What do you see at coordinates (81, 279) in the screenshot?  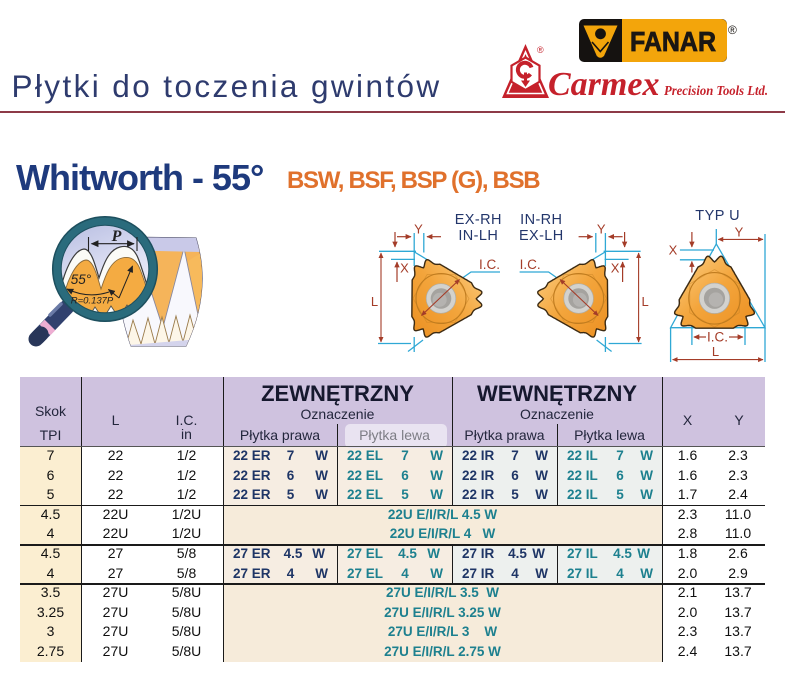 I see `svg-text: 55°` at bounding box center [81, 279].